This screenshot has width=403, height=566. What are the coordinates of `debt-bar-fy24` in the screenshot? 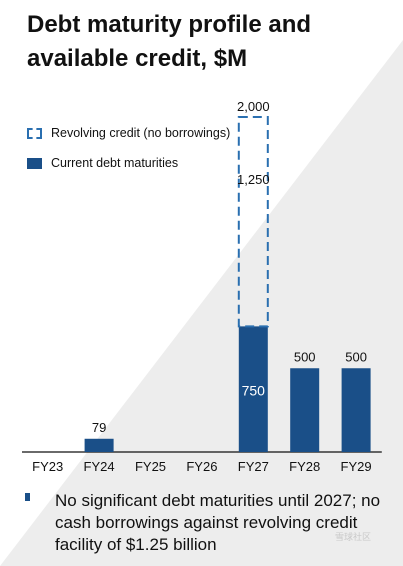 It's located at (99, 445).